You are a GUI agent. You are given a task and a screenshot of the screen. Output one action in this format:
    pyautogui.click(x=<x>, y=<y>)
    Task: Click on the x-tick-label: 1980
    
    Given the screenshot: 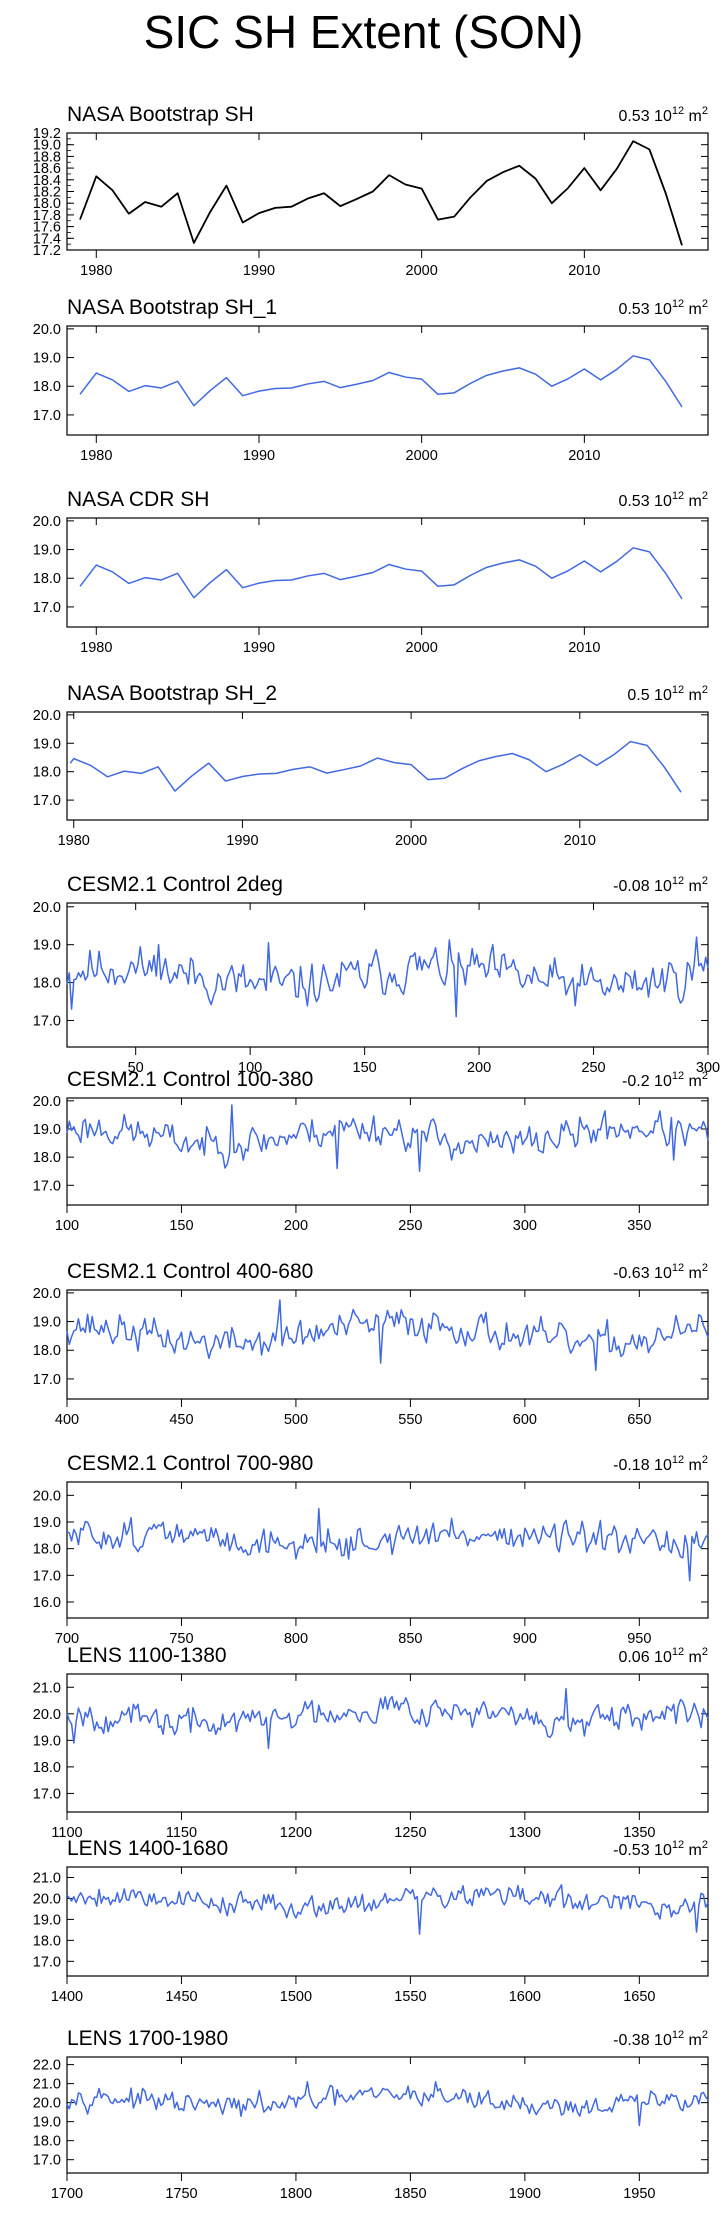 What is the action you would take?
    pyautogui.click(x=96, y=271)
    